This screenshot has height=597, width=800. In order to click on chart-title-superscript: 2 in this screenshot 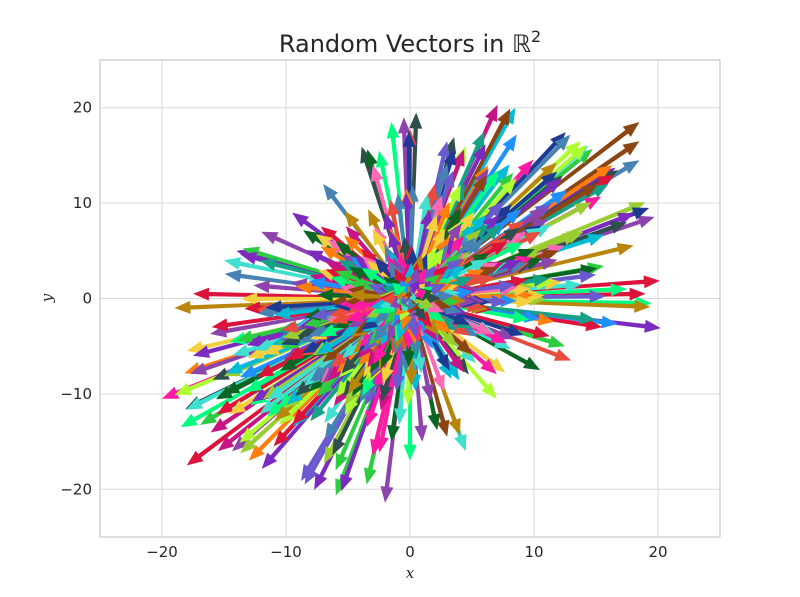, I will do `click(536, 36)`.